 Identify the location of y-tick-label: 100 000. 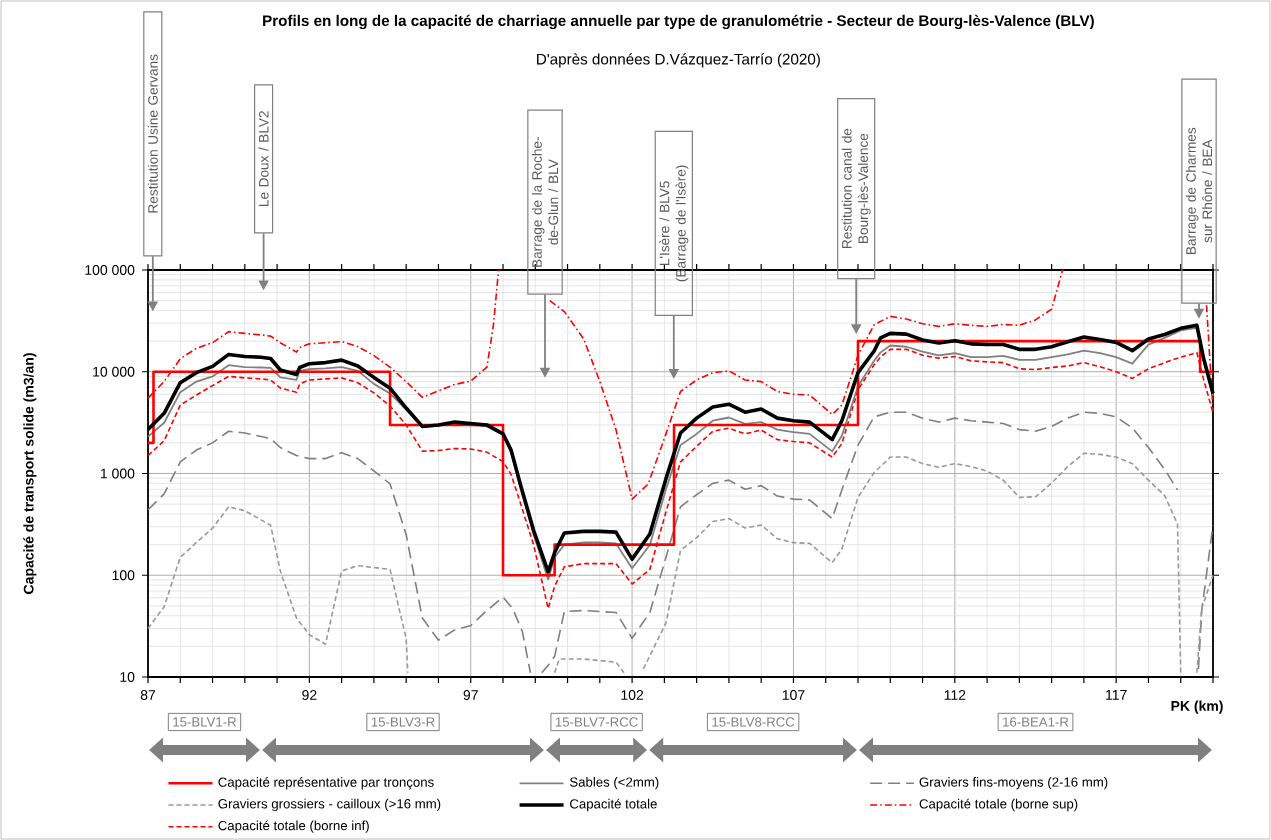
(110, 270).